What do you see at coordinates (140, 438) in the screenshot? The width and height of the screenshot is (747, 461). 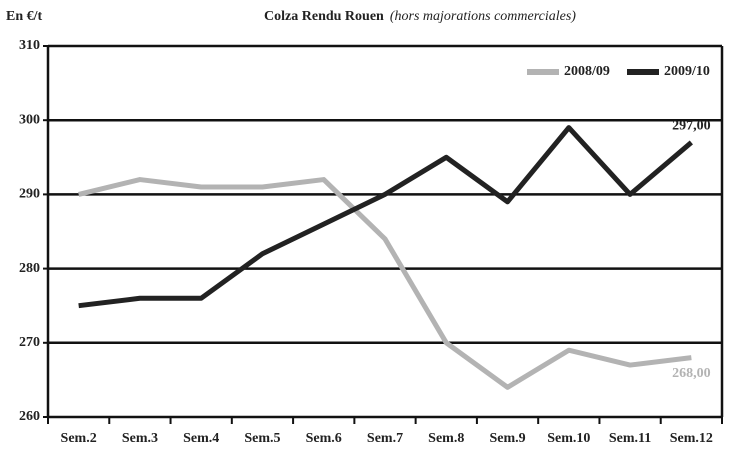 I see `x-tick-label: Sem.3` at bounding box center [140, 438].